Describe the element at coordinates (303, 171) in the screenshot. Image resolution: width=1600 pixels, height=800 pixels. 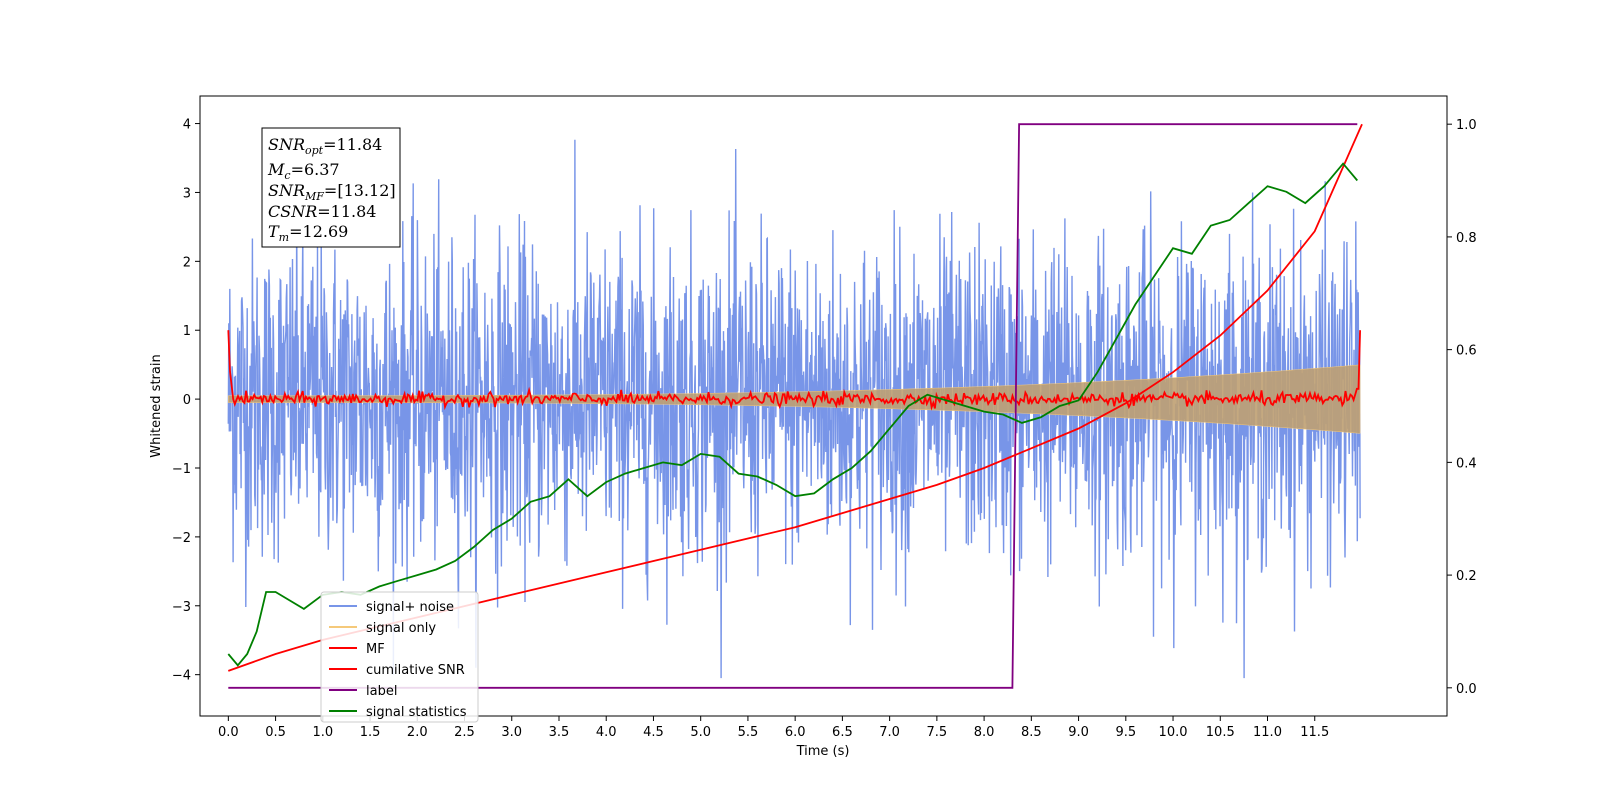
I see `annotation-mc: Mc=6.37` at that location.